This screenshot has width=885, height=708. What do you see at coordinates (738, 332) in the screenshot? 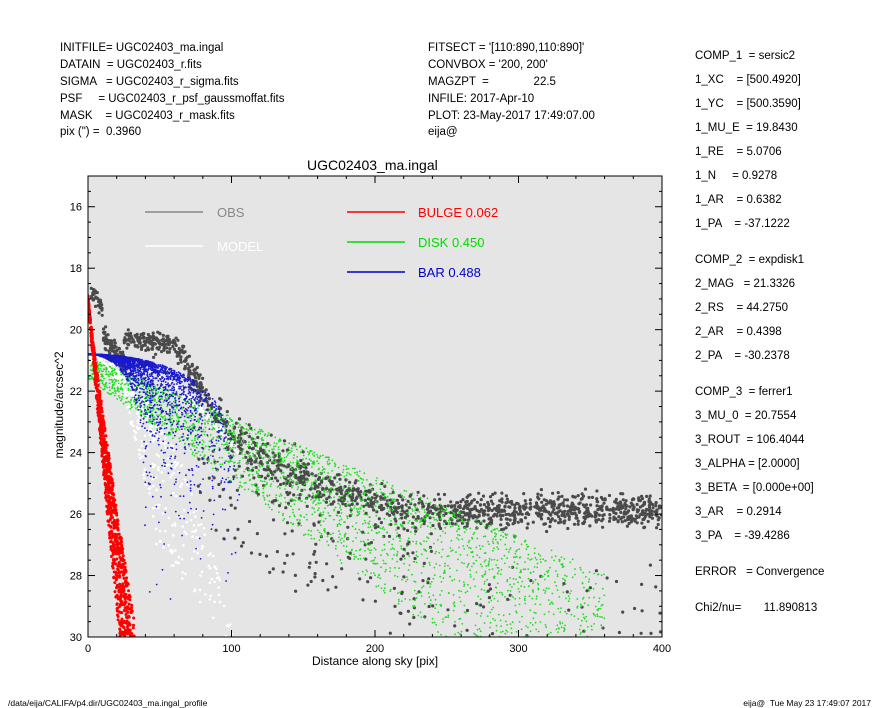
I see `param-line: 2_AR = 0.4398` at bounding box center [738, 332].